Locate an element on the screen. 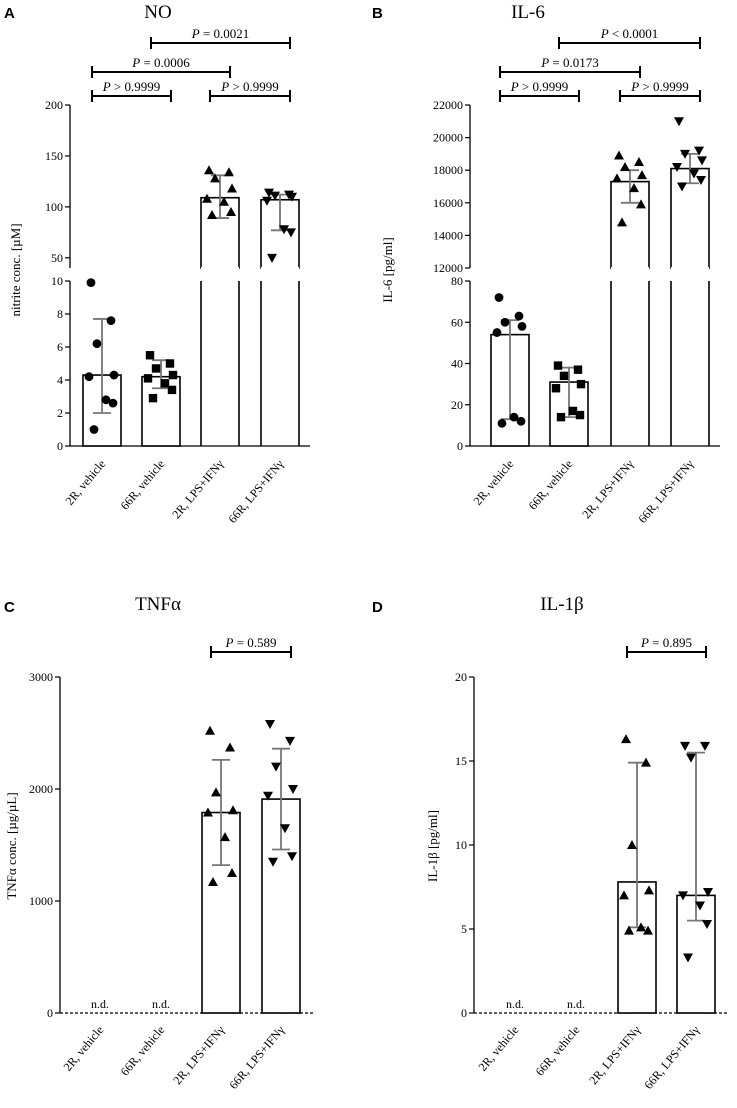  y-tick-label: 50 is located at coordinates (57, 258).